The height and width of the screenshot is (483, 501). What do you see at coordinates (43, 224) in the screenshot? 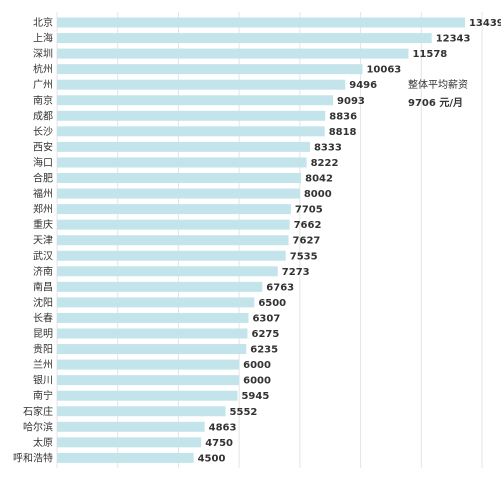
I see `category-label: 重庆` at bounding box center [43, 224].